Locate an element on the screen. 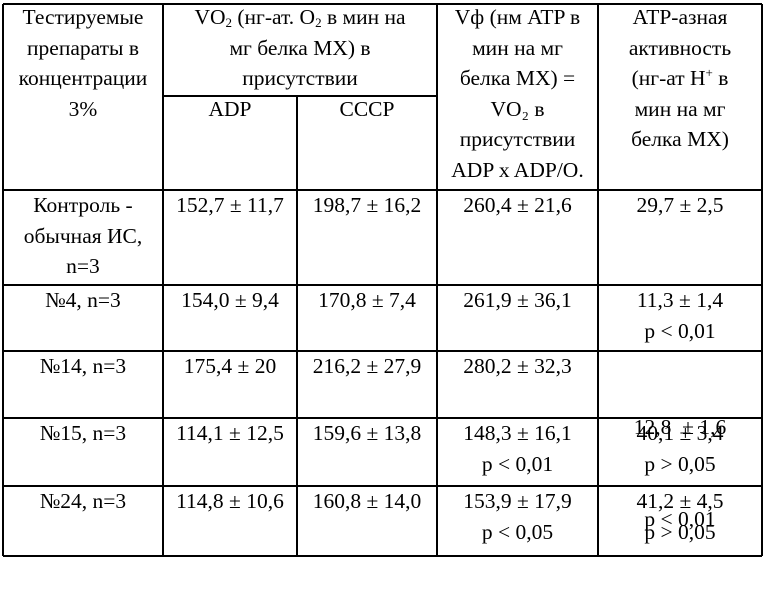 The image size is (780, 595). cell-adp: 114,1 ± 12,5 is located at coordinates (230, 433).